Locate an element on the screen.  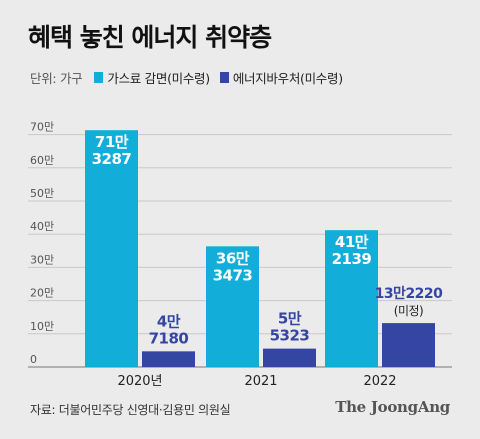
data-label: 36만 is located at coordinates (233, 258).